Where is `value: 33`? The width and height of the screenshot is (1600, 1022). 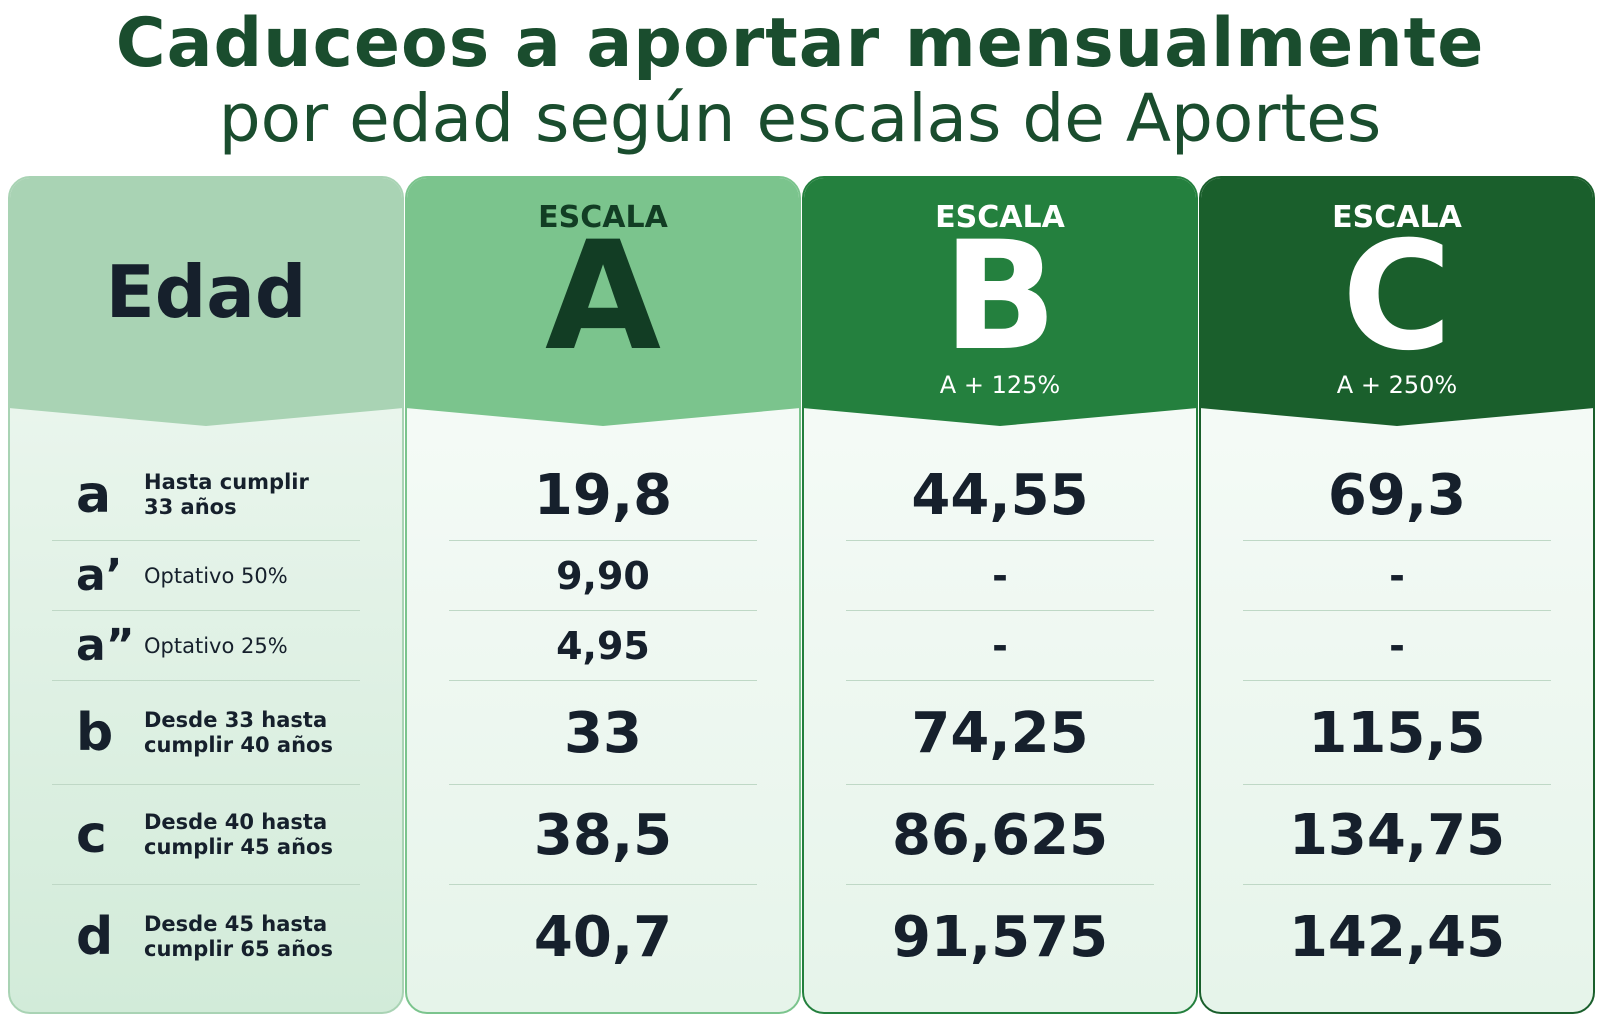
value: 33 is located at coordinates (603, 733).